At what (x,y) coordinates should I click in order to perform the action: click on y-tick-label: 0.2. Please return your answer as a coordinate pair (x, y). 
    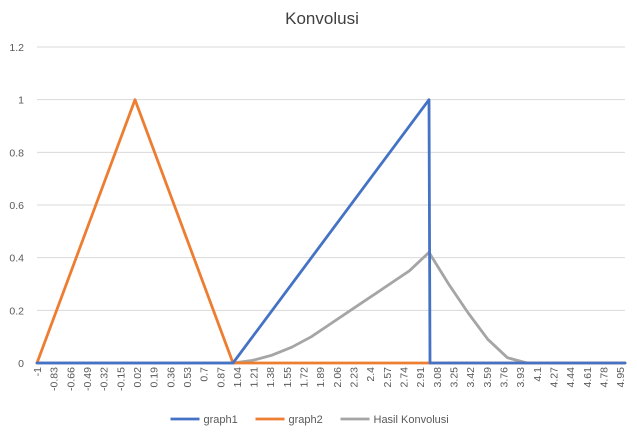
    Looking at the image, I should click on (16, 311).